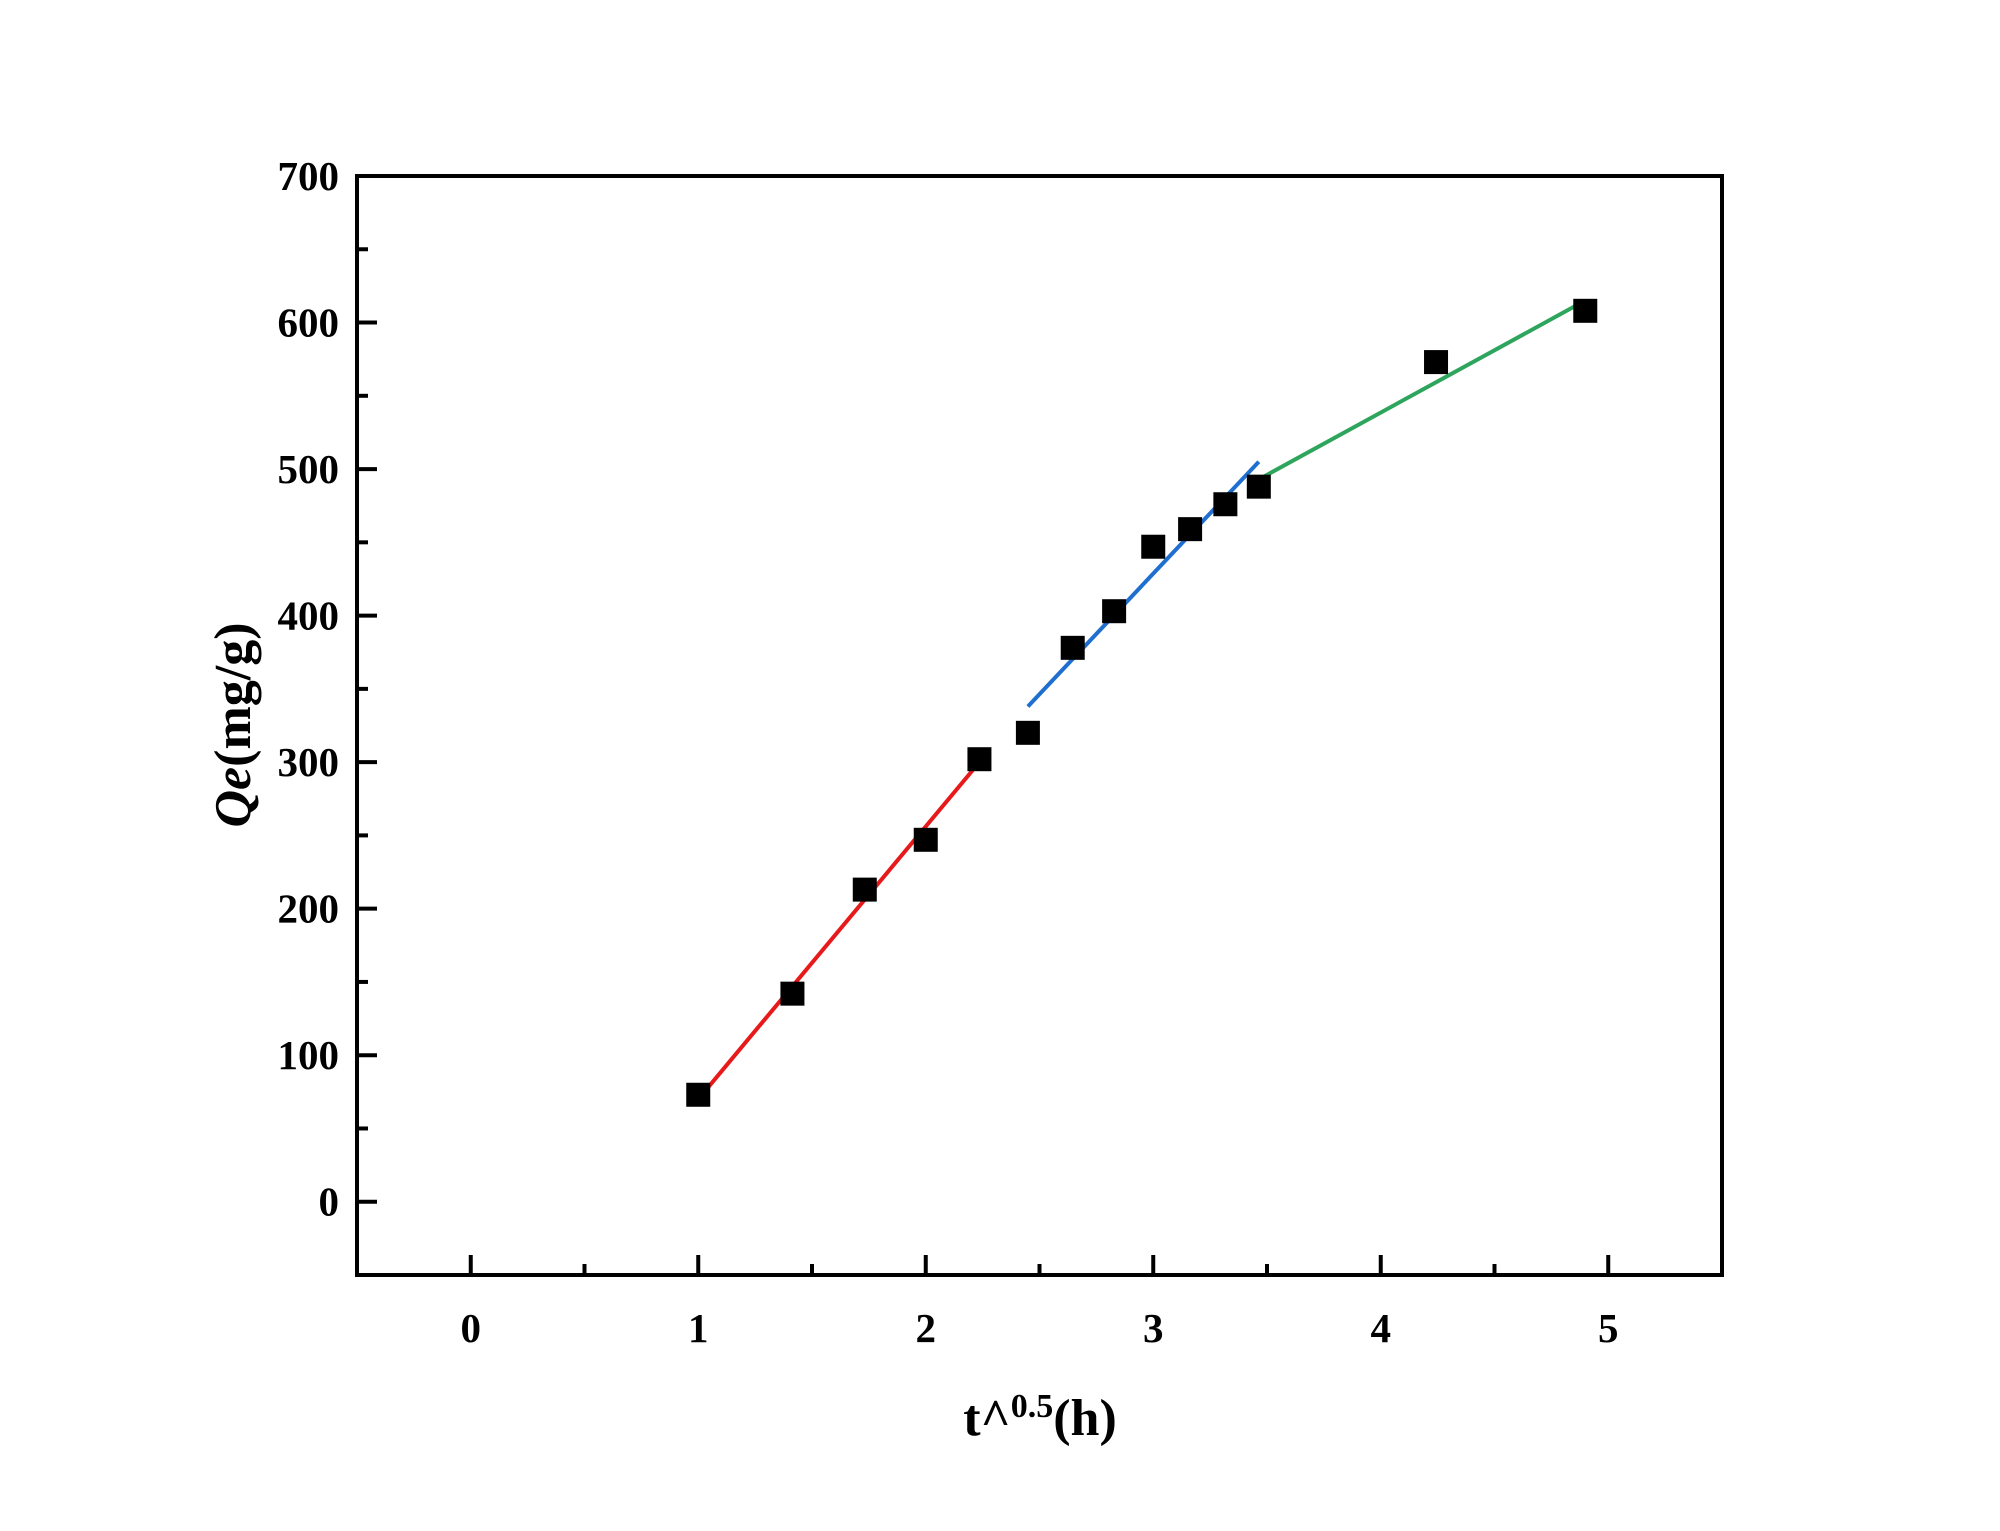  What do you see at coordinates (309, 323) in the screenshot?
I see `y-tick-label: 600` at bounding box center [309, 323].